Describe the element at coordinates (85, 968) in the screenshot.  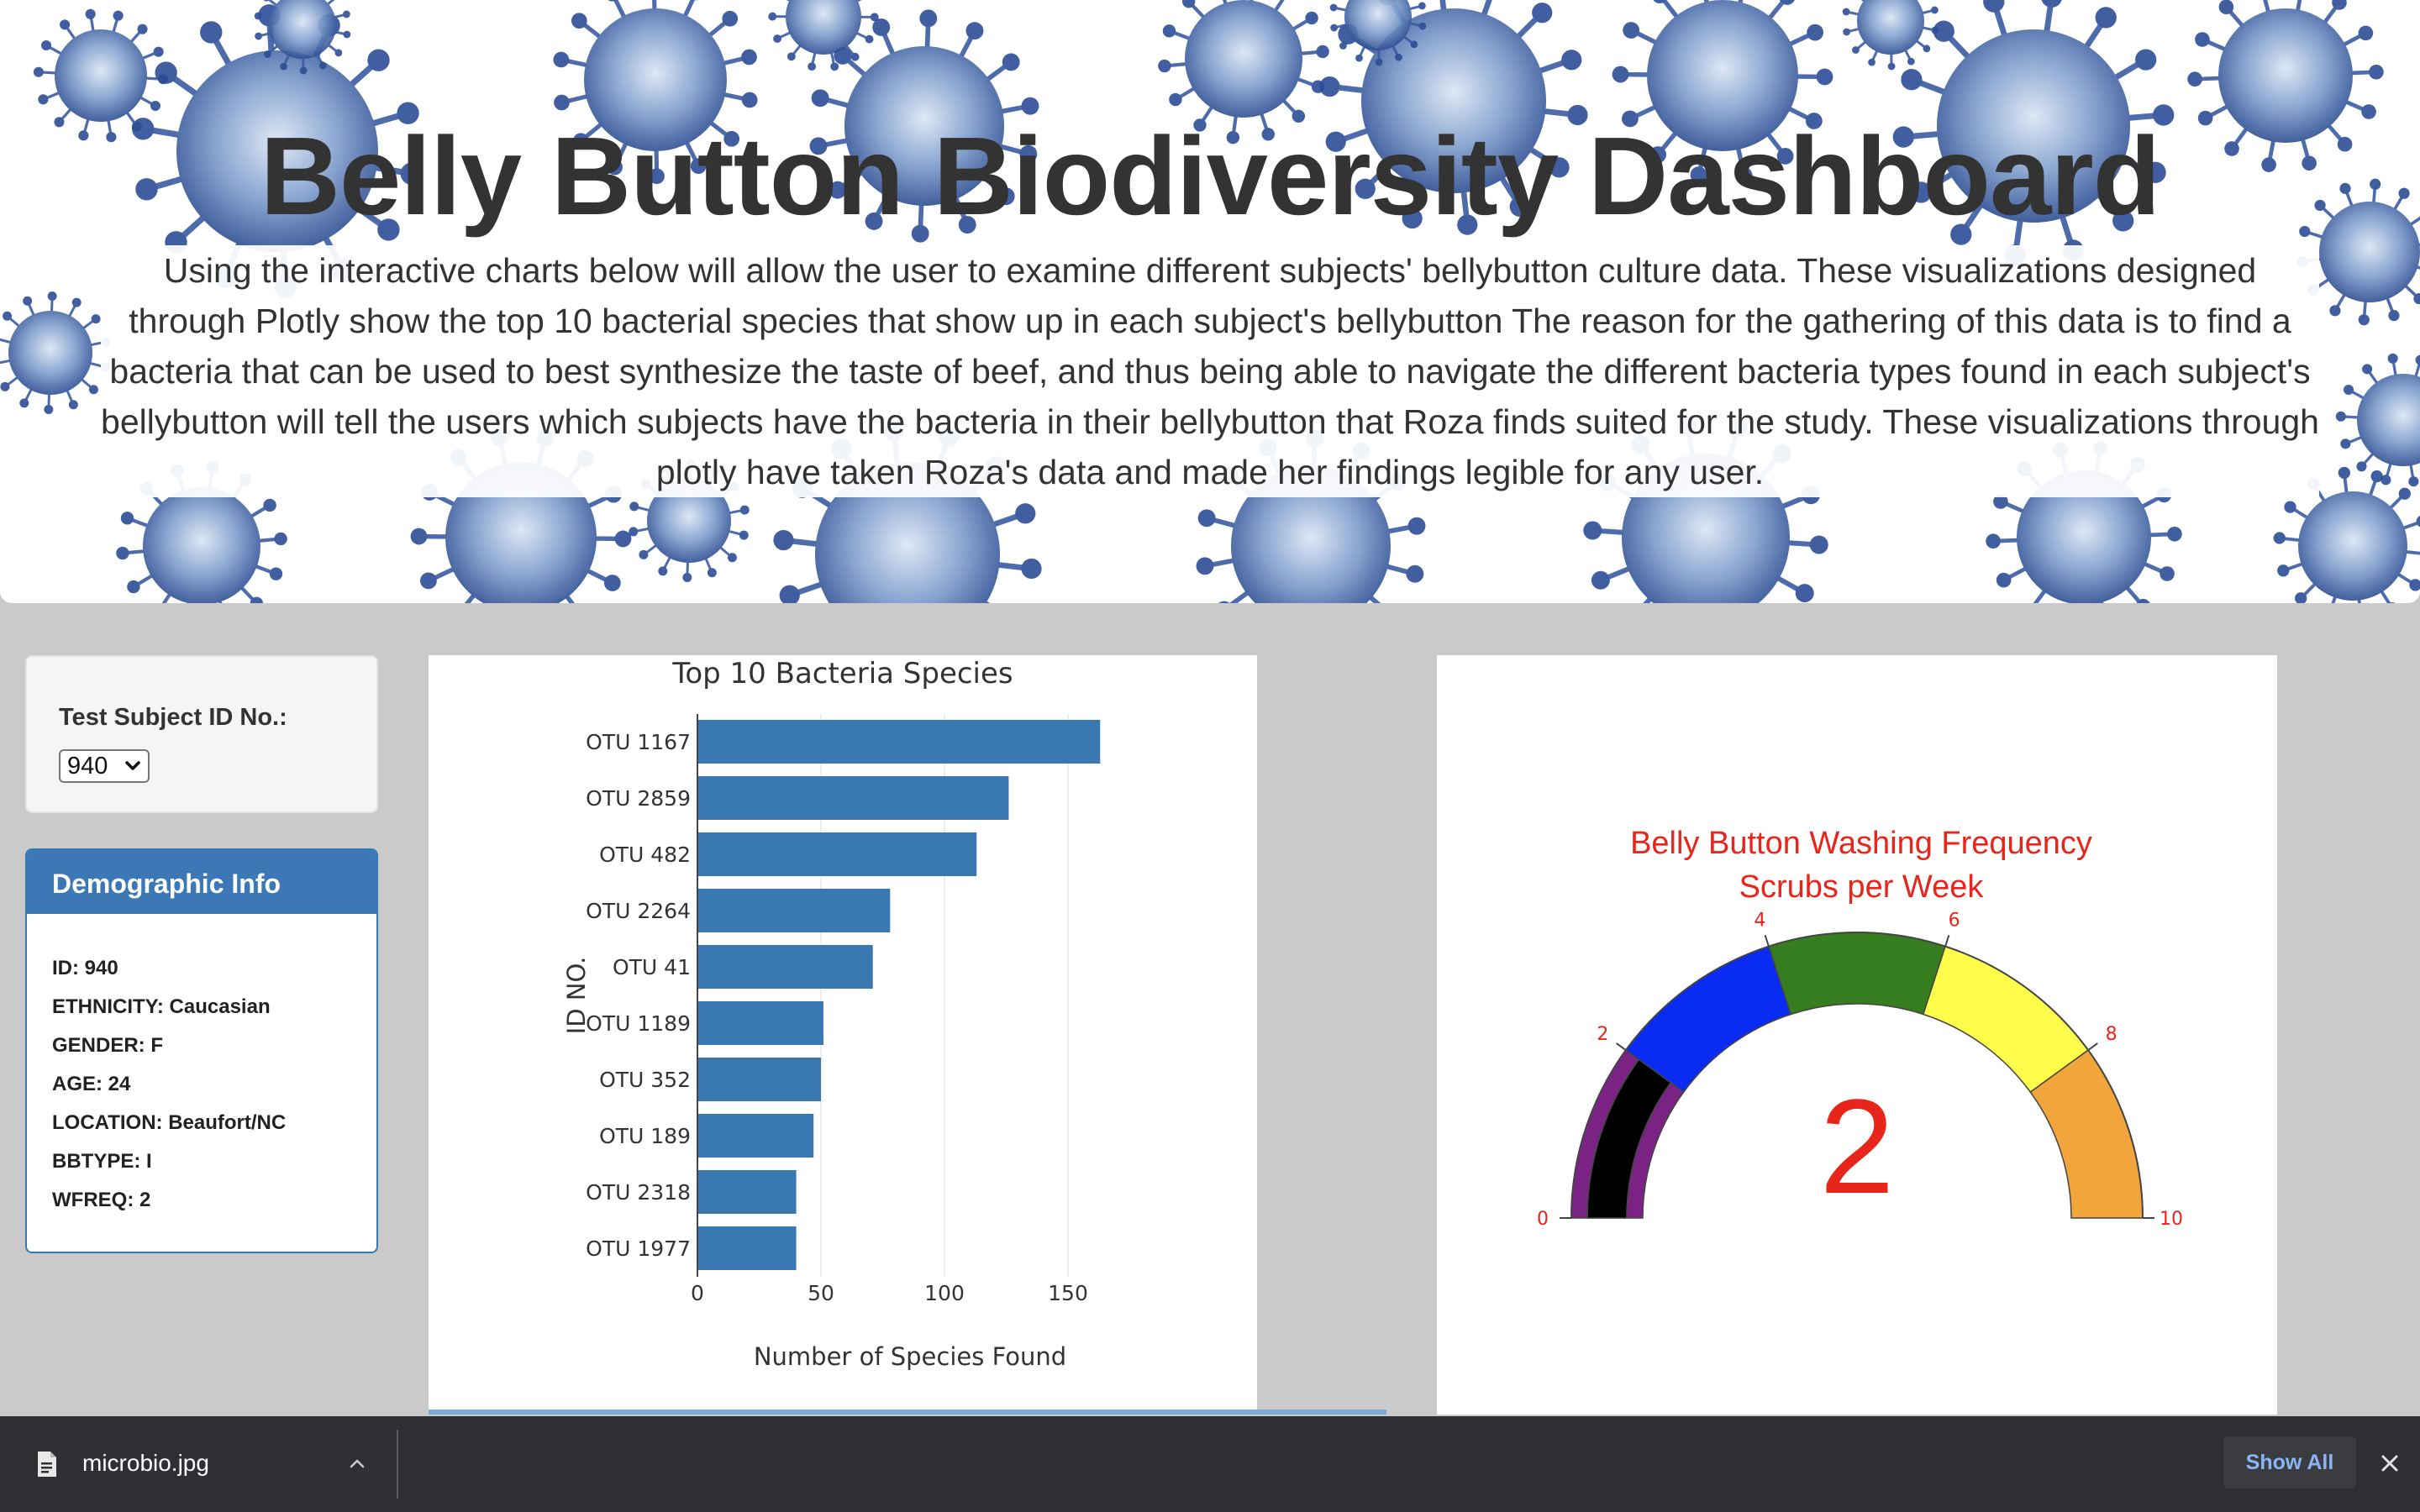
I see `demographic-id: ID: 940` at that location.